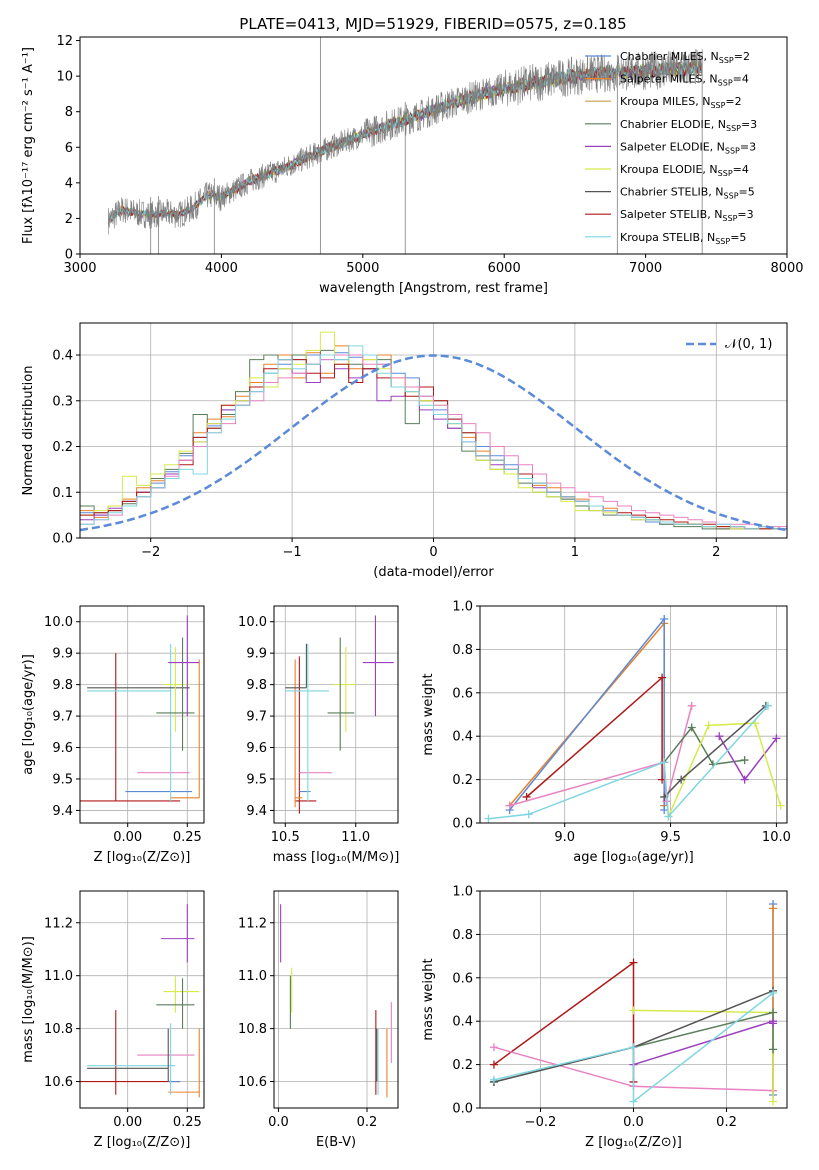 This screenshot has width=819, height=1170. Describe the element at coordinates (670, 837) in the screenshot. I see `x-tick-label: 9.5` at that location.